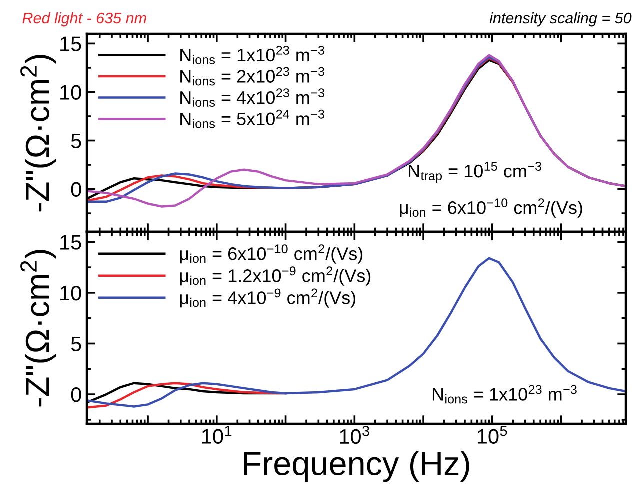 The height and width of the screenshot is (498, 635). What do you see at coordinates (84, 19) in the screenshot?
I see `text: Red light - 635 nm` at bounding box center [84, 19].